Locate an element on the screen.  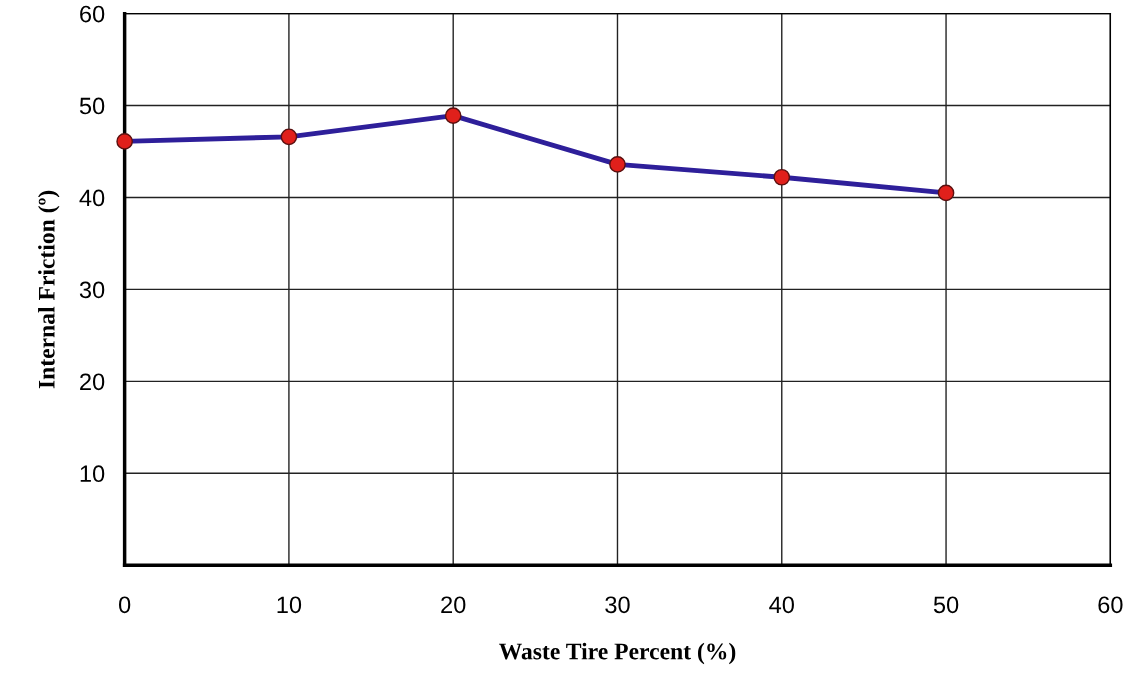
x-tick-label: 60 is located at coordinates (1110, 605).